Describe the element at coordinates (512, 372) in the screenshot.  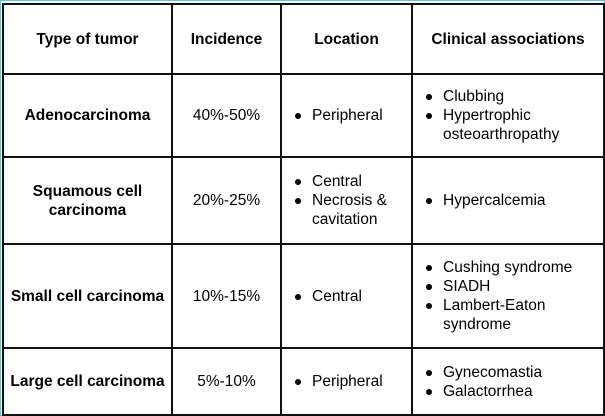
I see `clinical-association-item: Gynecomastia` at that location.